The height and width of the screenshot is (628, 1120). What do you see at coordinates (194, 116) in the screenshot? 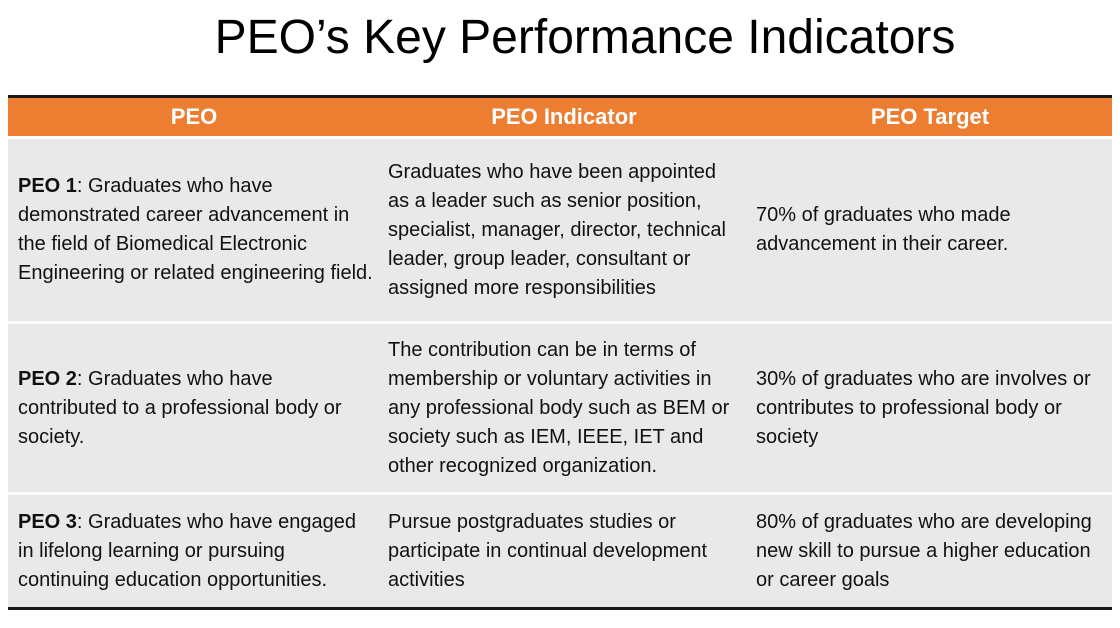
I see `header-peo: PEO` at bounding box center [194, 116].